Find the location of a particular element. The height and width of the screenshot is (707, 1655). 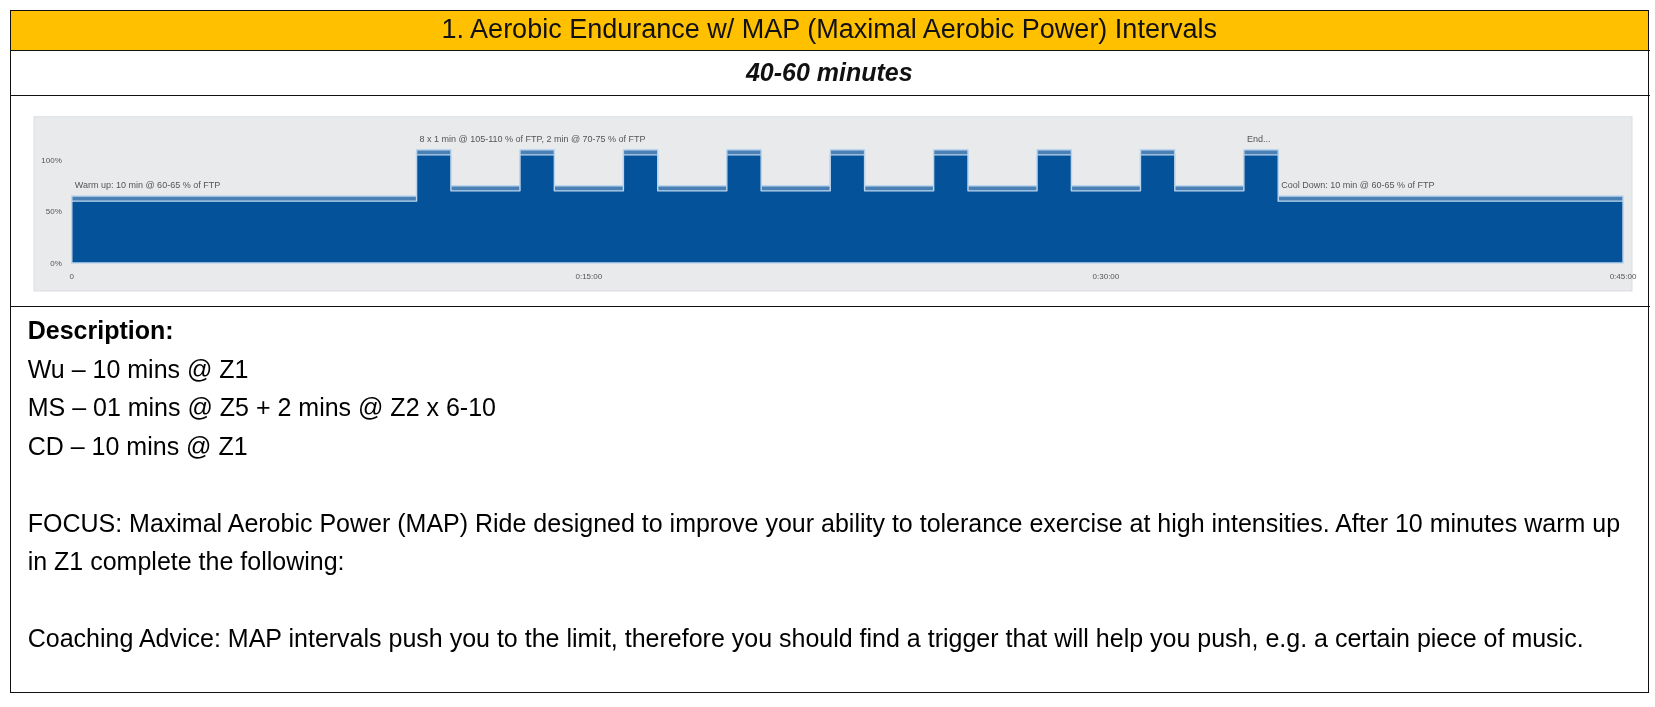

y-tick-label: 0% is located at coordinates (56, 263).